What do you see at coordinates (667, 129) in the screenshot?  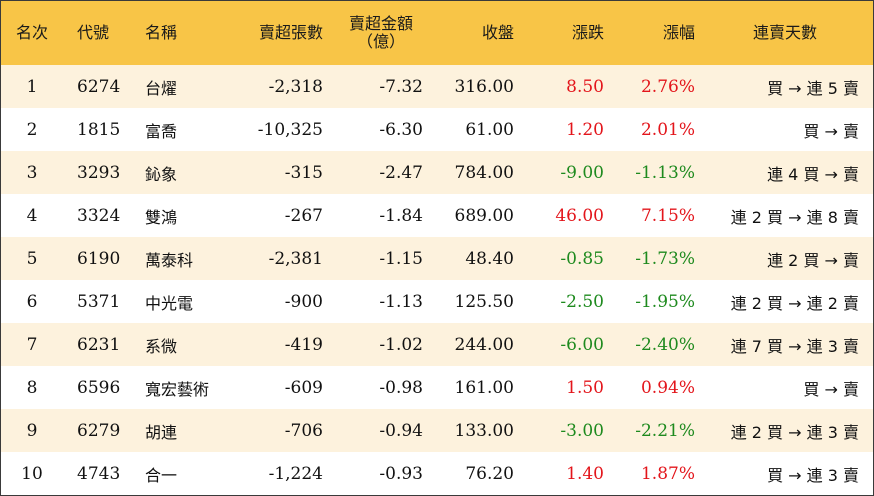 I see `cell-change-pct: 2.01%` at bounding box center [667, 129].